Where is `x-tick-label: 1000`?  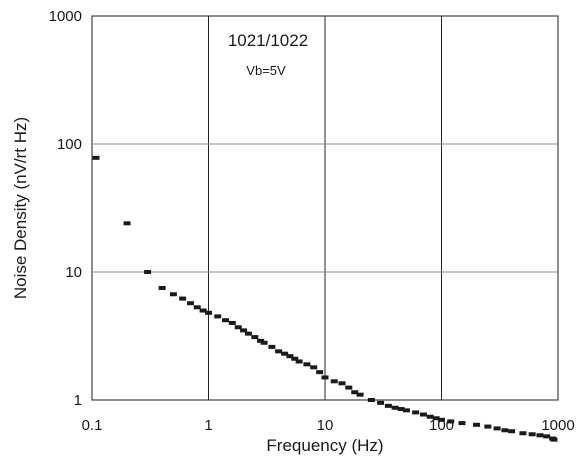
x-tick-label: 1000 is located at coordinates (557, 425).